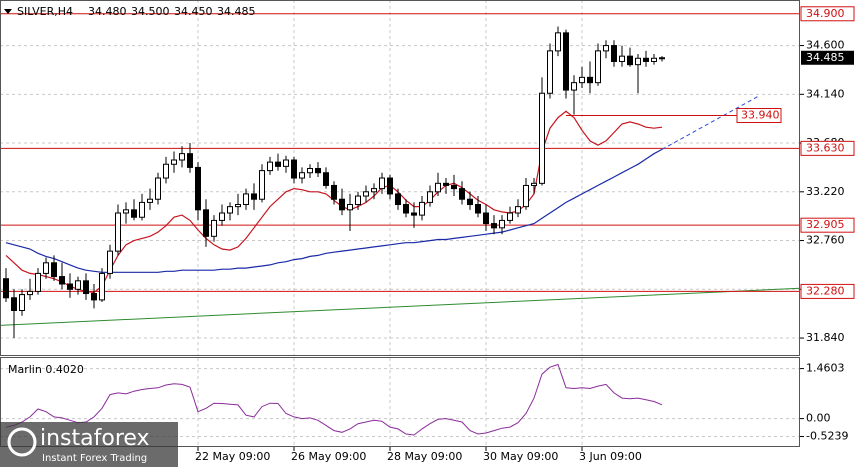  What do you see at coordinates (825, 224) in the screenshot?
I see `level-label: 32.905` at bounding box center [825, 224].